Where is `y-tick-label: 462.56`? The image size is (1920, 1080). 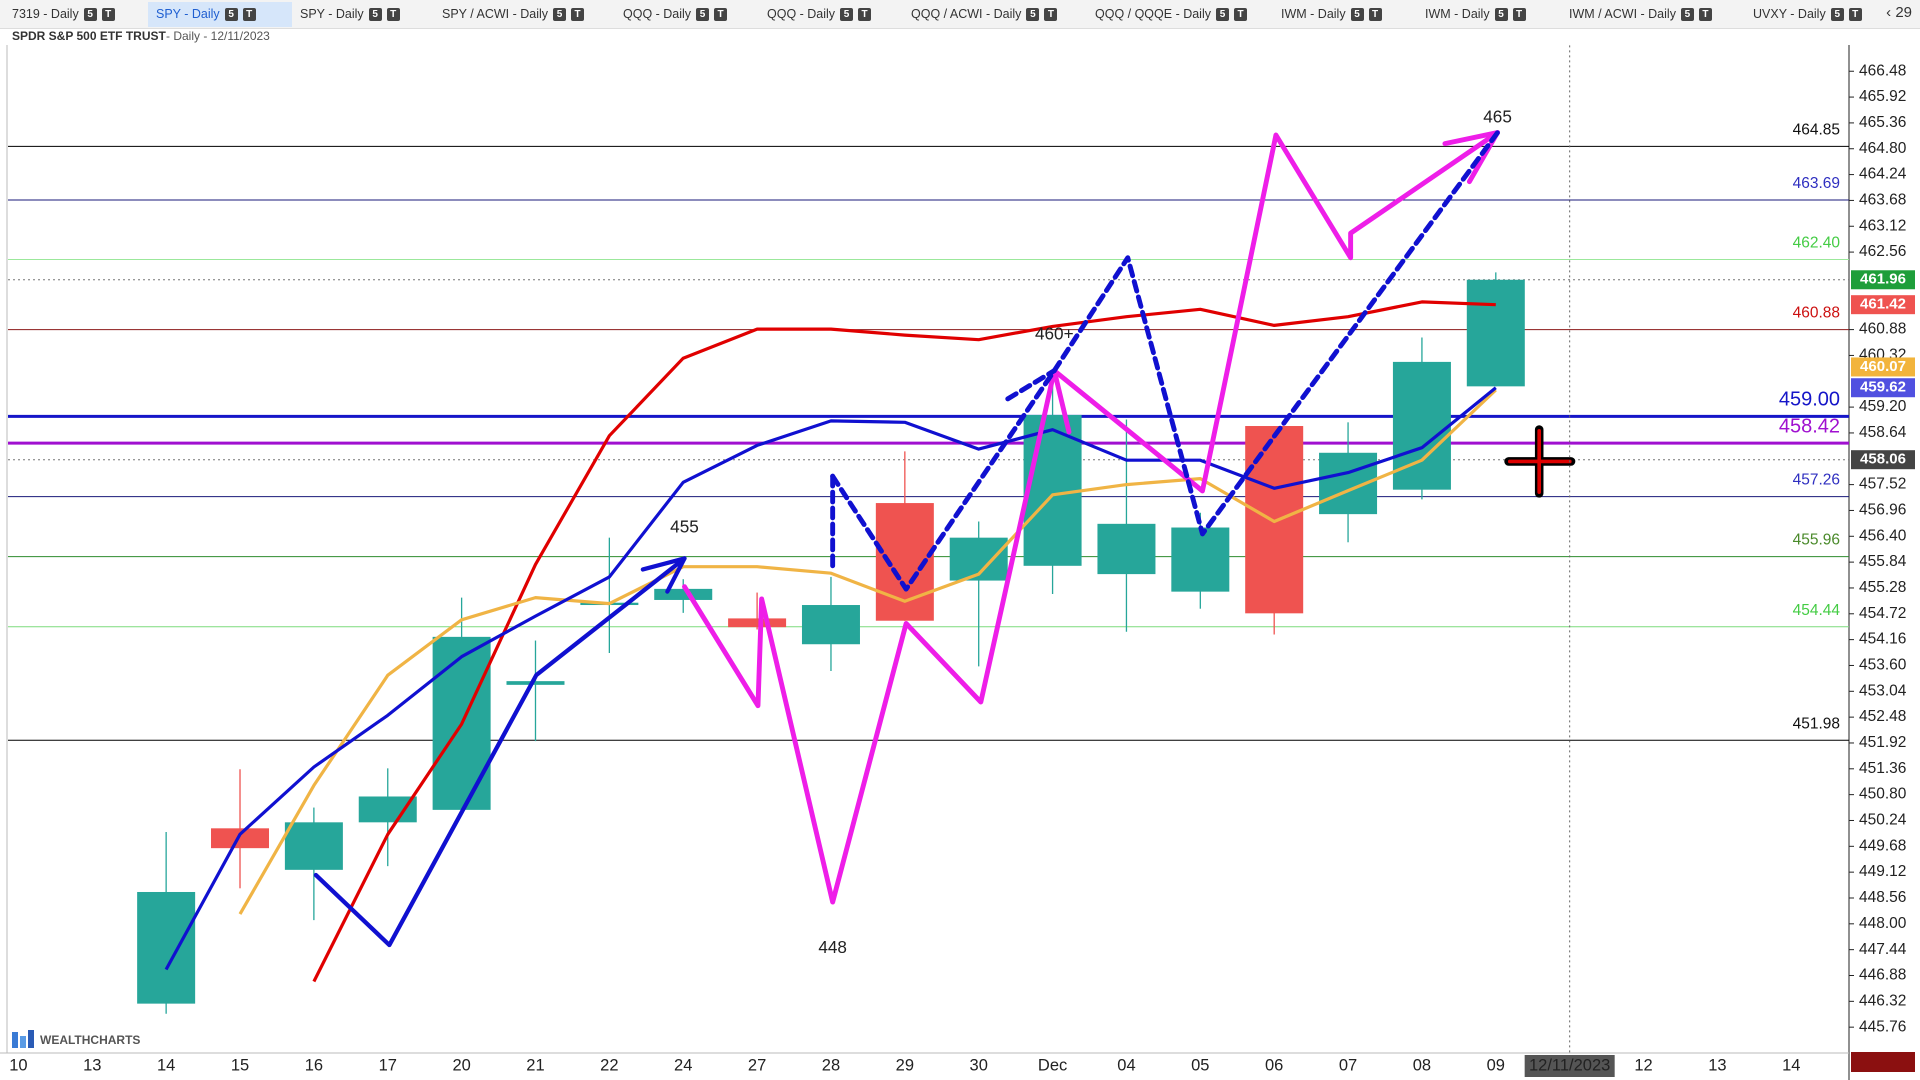
y-tick-label: 462.56 is located at coordinates (1882, 251).